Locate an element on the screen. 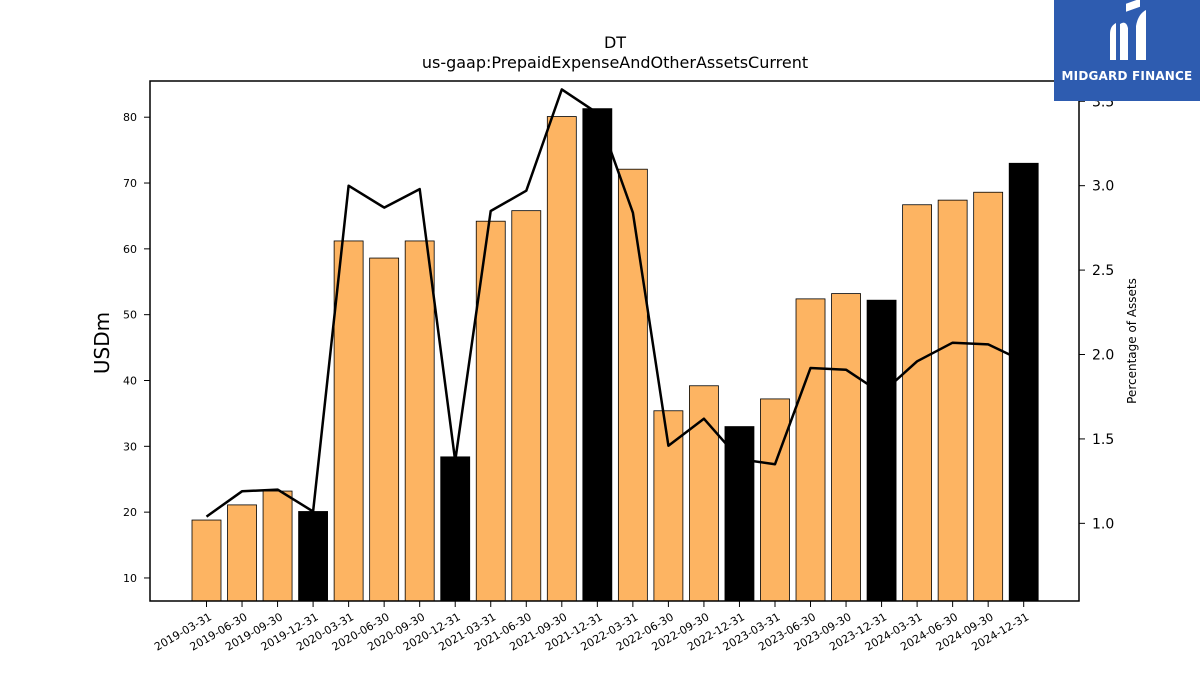 Image resolution: width=1200 pixels, height=675 pixels. logo-text: MIDGARD FINANCE is located at coordinates (1127, 76).